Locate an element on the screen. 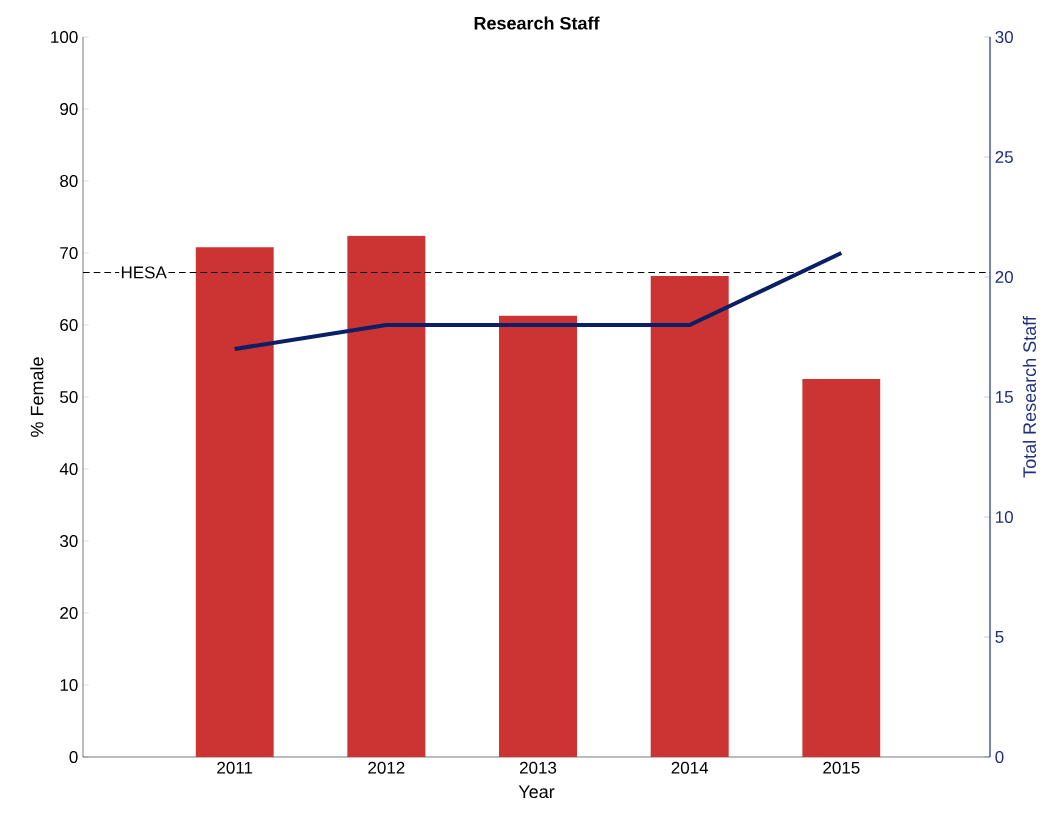 This screenshot has width=1064, height=819. y-axis-title: % Female is located at coordinates (37, 397).